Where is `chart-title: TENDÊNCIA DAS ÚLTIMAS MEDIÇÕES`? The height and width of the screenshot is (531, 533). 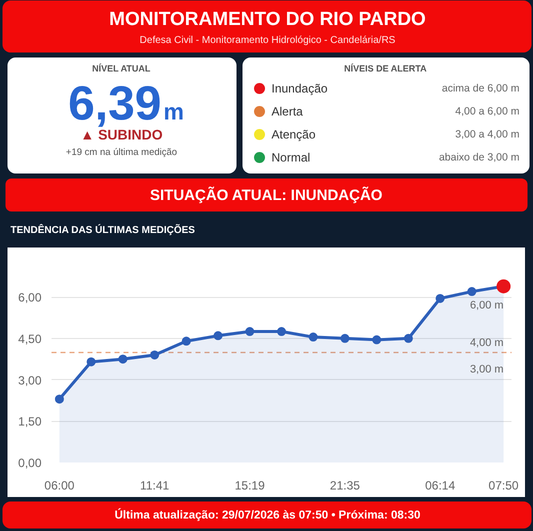
chart-title: TENDÊNCIA DAS ÚLTIMAS MEDIÇÕES is located at coordinates (103, 230).